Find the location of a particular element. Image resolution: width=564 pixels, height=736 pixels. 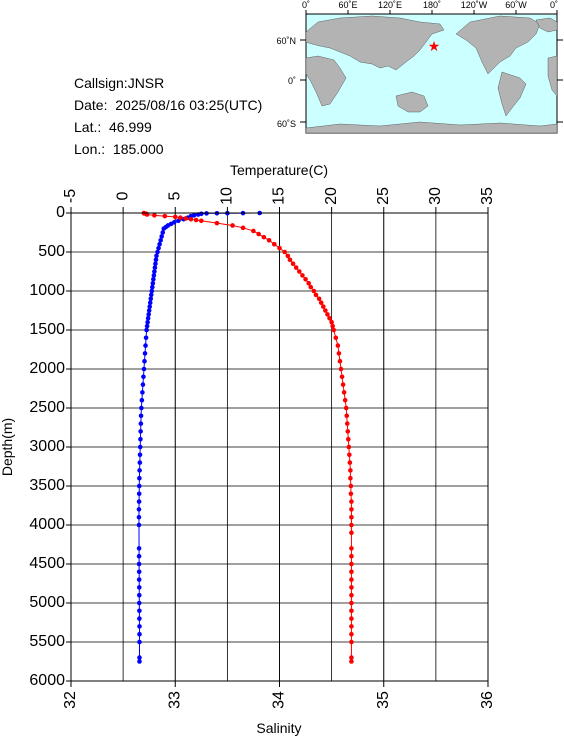

latitude-text: Lat.: 46.999 is located at coordinates (113, 127).